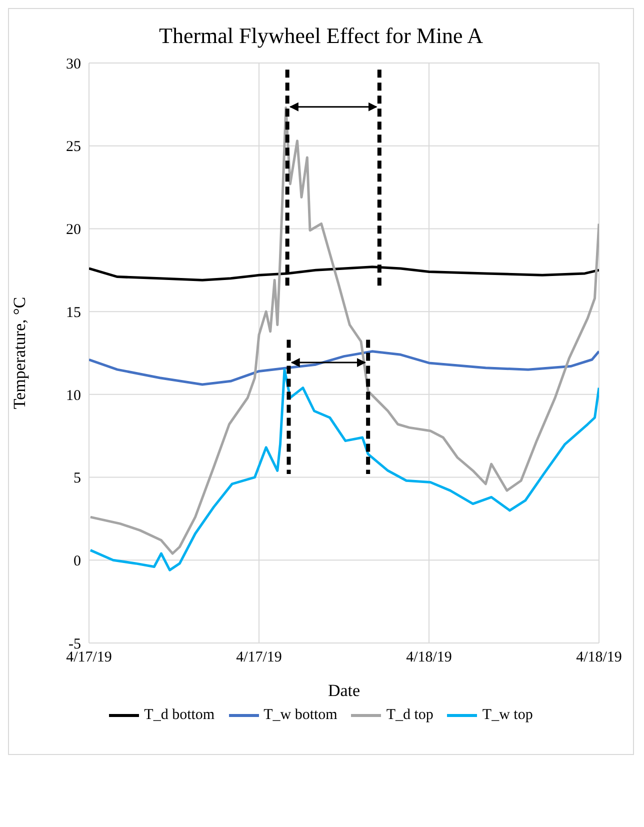 This screenshot has width=644, height=827. I want to click on y-tick-label: 0, so click(77, 561).